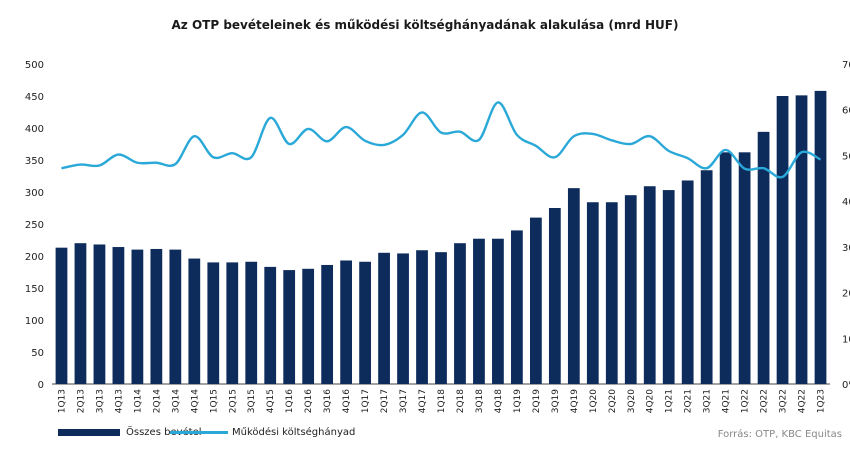 Image resolution: width=850 pixels, height=468 pixels. I want to click on x-tick-label: 1Q15, so click(214, 401).